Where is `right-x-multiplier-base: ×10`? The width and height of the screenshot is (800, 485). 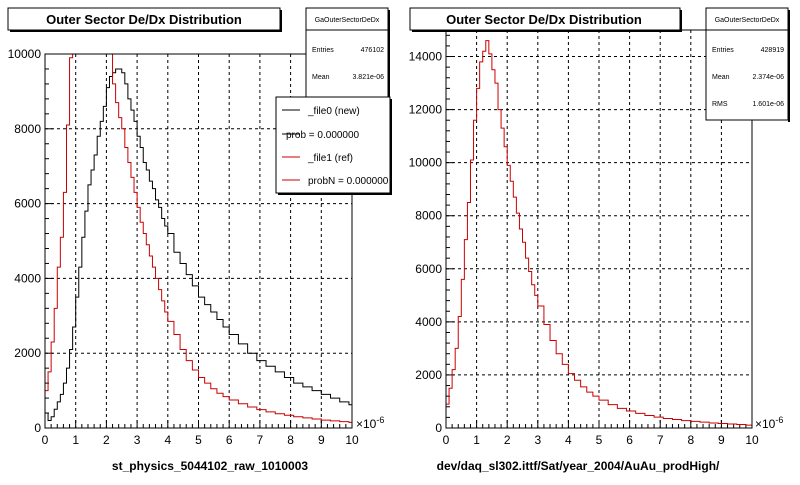 right-x-multiplier-base: ×10 is located at coordinates (765, 424).